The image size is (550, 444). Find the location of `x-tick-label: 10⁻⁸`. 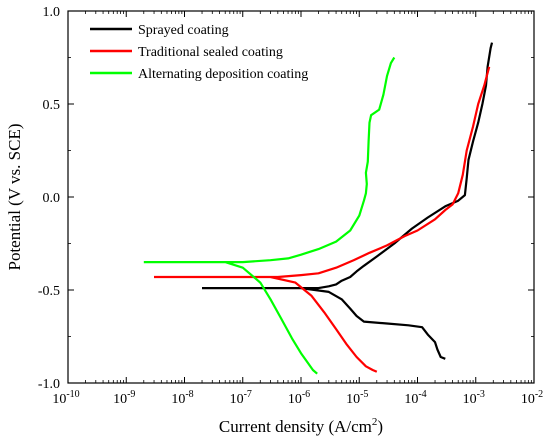

x-tick-label: 10⁻⁸ is located at coordinates (182, 398).